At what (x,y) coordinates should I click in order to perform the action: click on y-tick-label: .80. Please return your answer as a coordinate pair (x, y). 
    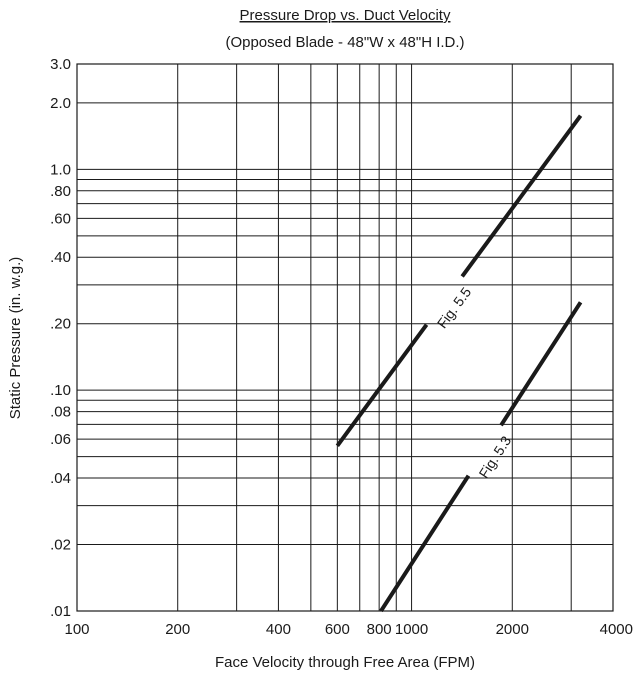
    Looking at the image, I should click on (60, 191).